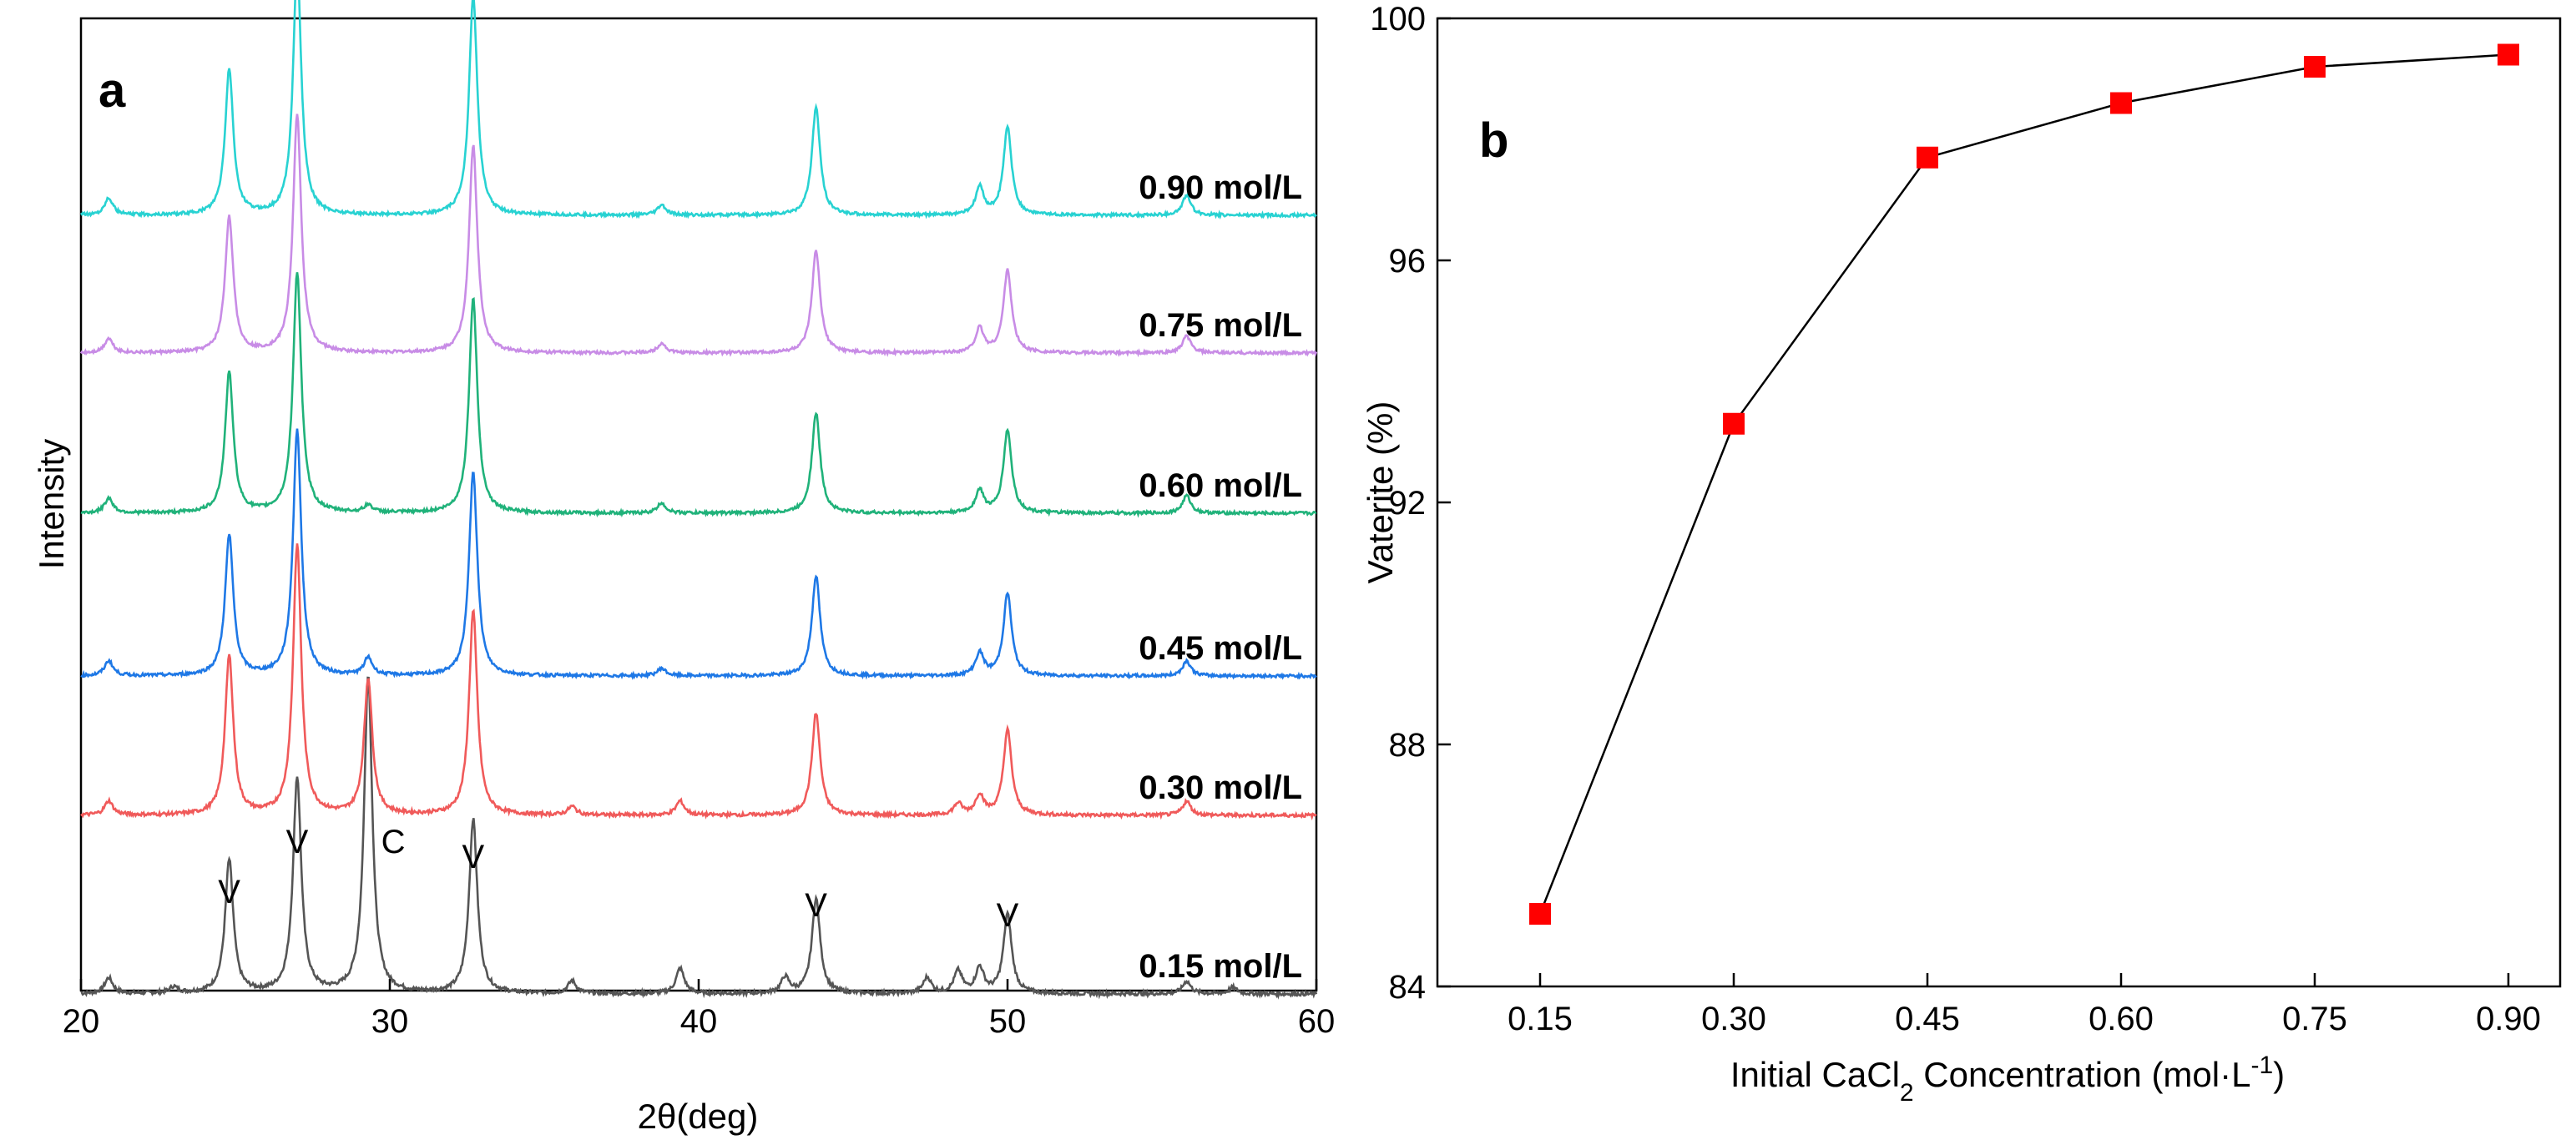  What do you see at coordinates (2314, 1019) in the screenshot?
I see `vaterite-x-tick-label: 0.75` at bounding box center [2314, 1019].